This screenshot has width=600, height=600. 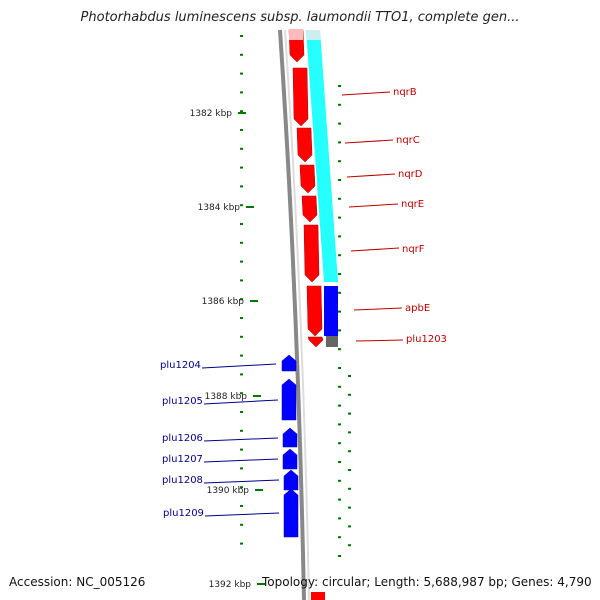 What do you see at coordinates (182, 459) in the screenshot?
I see `gene-label-plu1207: plu1207` at bounding box center [182, 459].